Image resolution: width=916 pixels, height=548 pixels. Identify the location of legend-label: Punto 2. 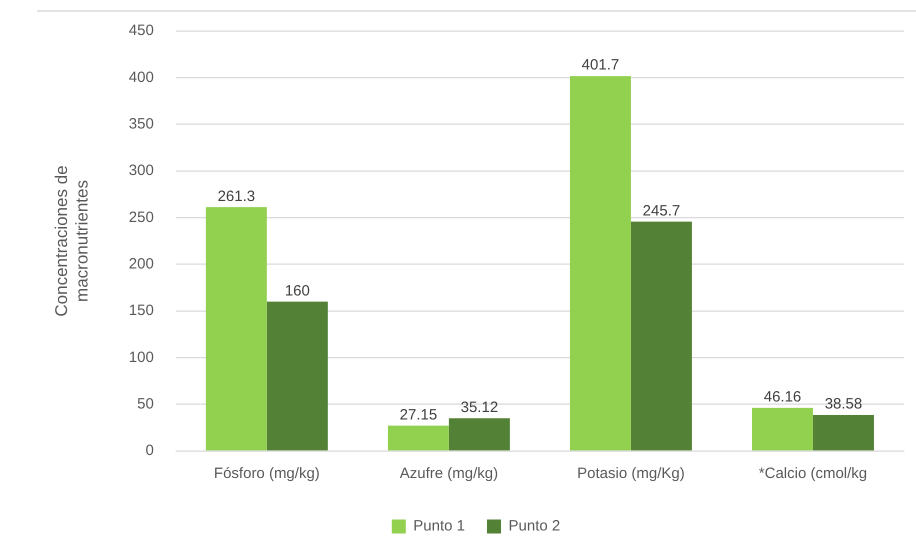
(534, 526).